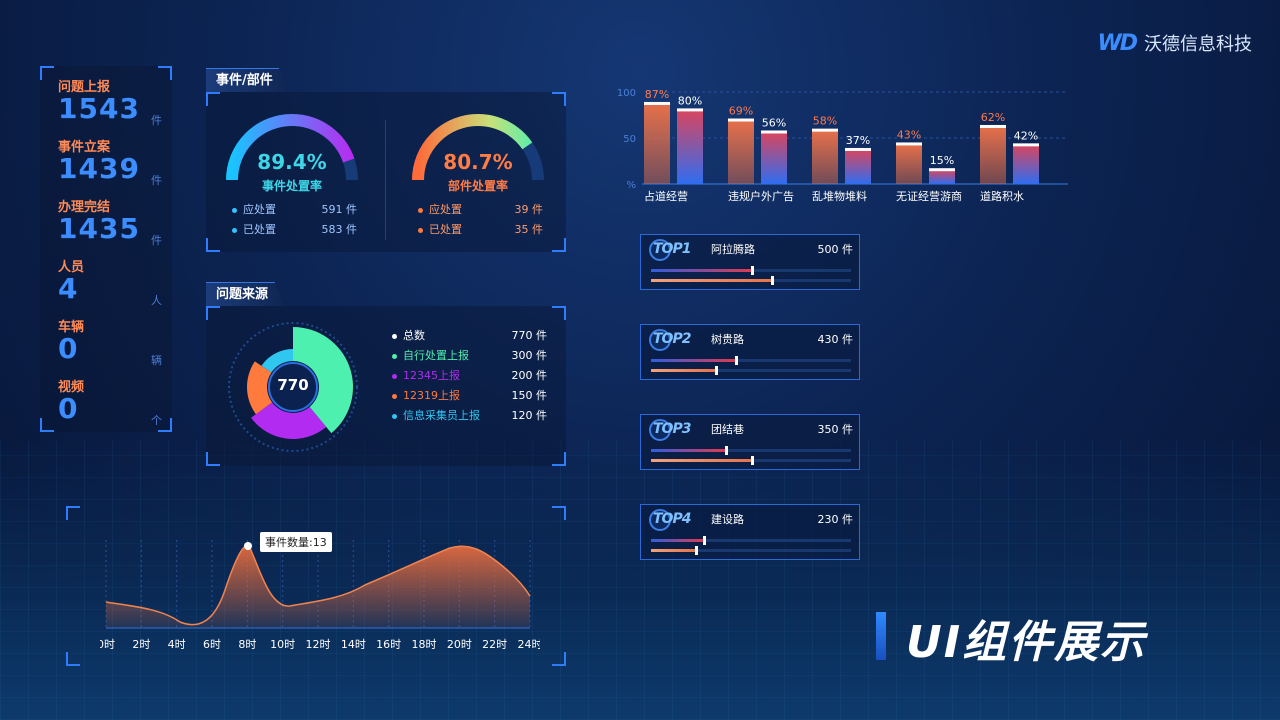 Image resolution: width=1280 pixels, height=720 pixels. What do you see at coordinates (835, 519) in the screenshot?
I see `road-count: 230 件` at bounding box center [835, 519].